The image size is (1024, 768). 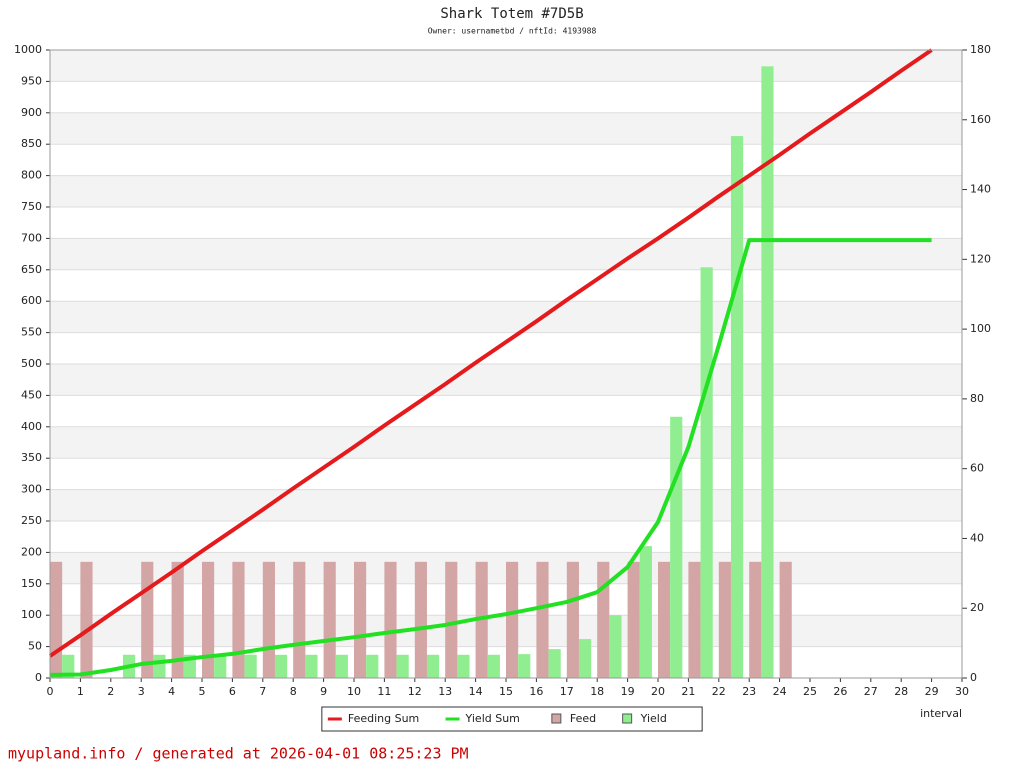 What do you see at coordinates (31, 237) in the screenshot?
I see `y-tick-label: 700` at bounding box center [31, 237].